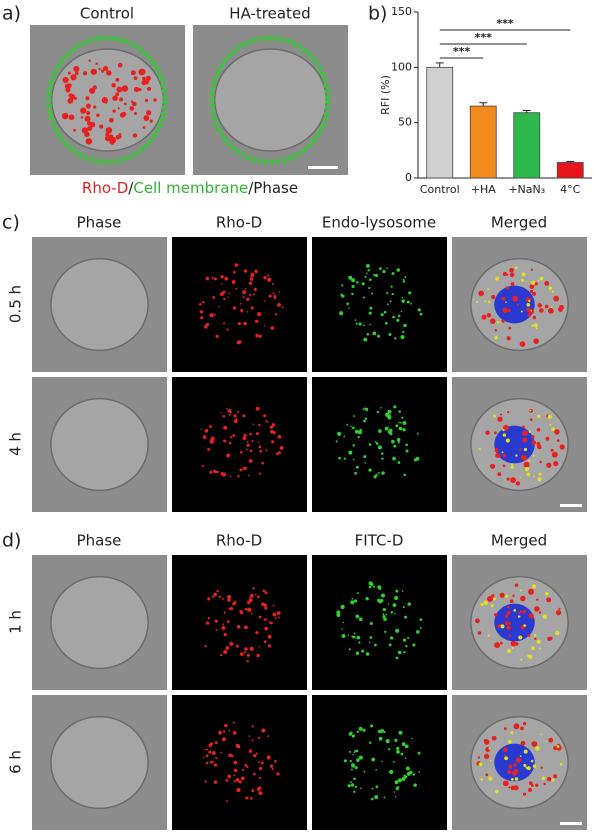  What do you see at coordinates (514, 444) in the screenshot?
I see `nucleus` at bounding box center [514, 444].